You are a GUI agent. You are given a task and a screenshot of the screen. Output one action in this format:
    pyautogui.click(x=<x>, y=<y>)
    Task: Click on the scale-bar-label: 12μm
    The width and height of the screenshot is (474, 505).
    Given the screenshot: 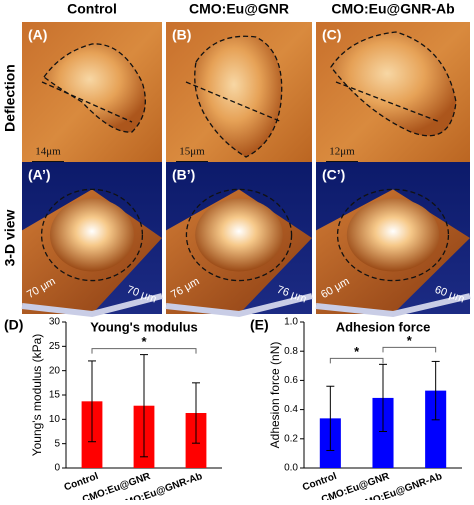 What is the action you would take?
    pyautogui.click(x=342, y=152)
    